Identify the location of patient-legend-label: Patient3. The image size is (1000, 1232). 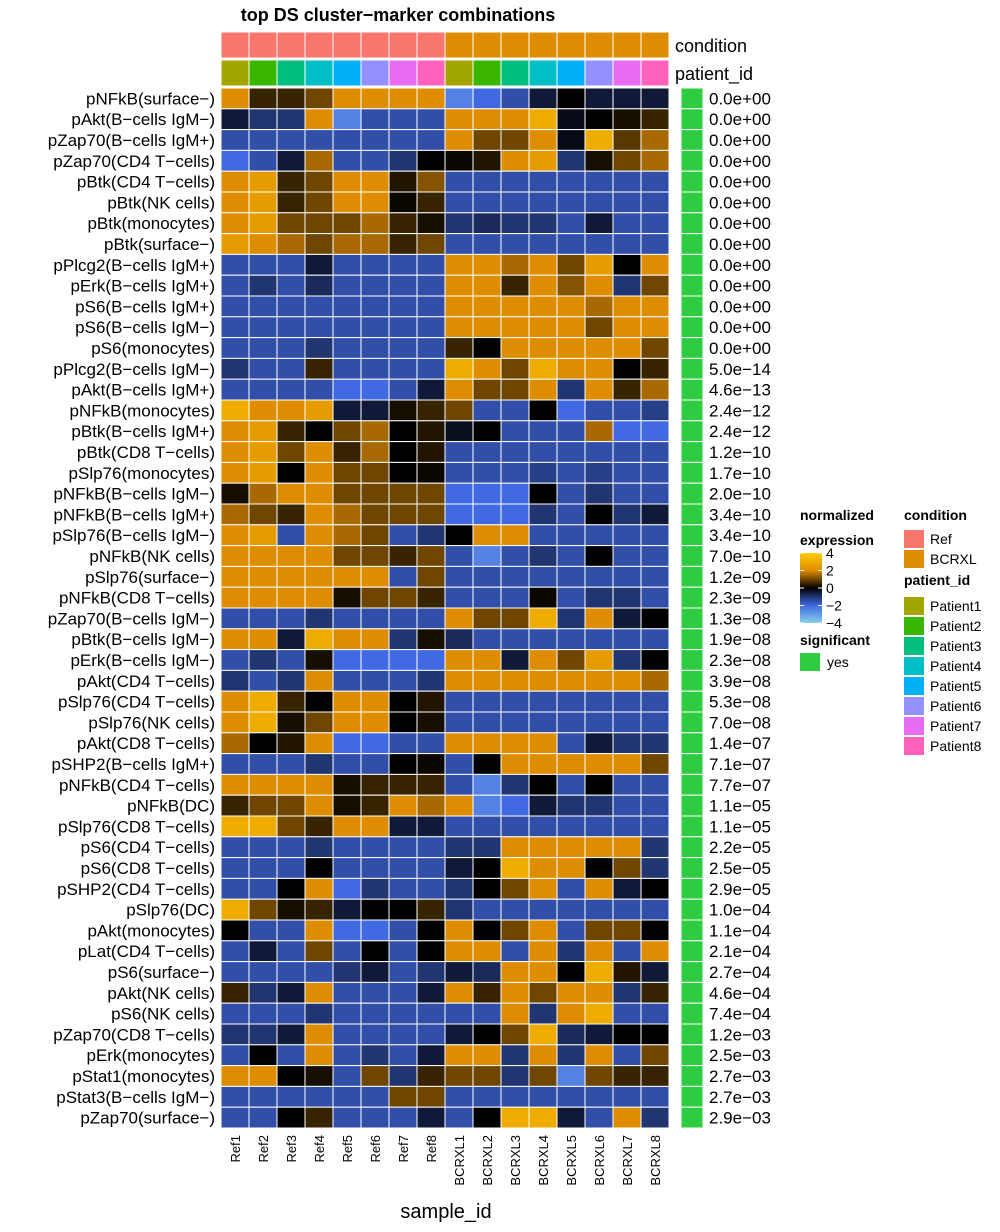
(956, 646).